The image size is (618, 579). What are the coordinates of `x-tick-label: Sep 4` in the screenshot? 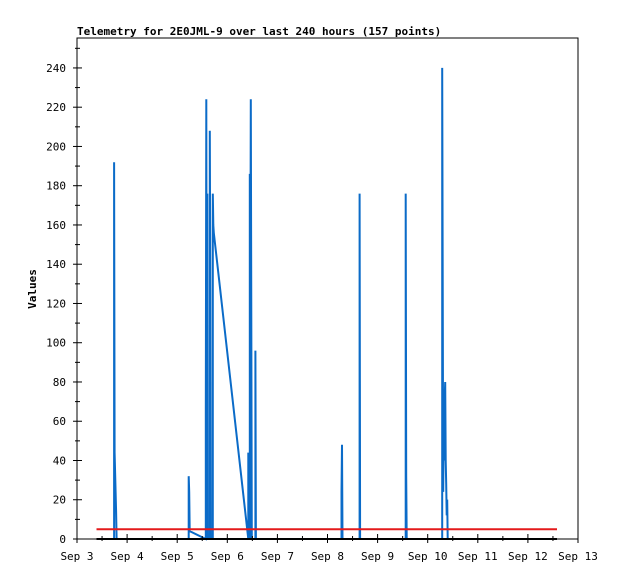 It's located at (127, 556).